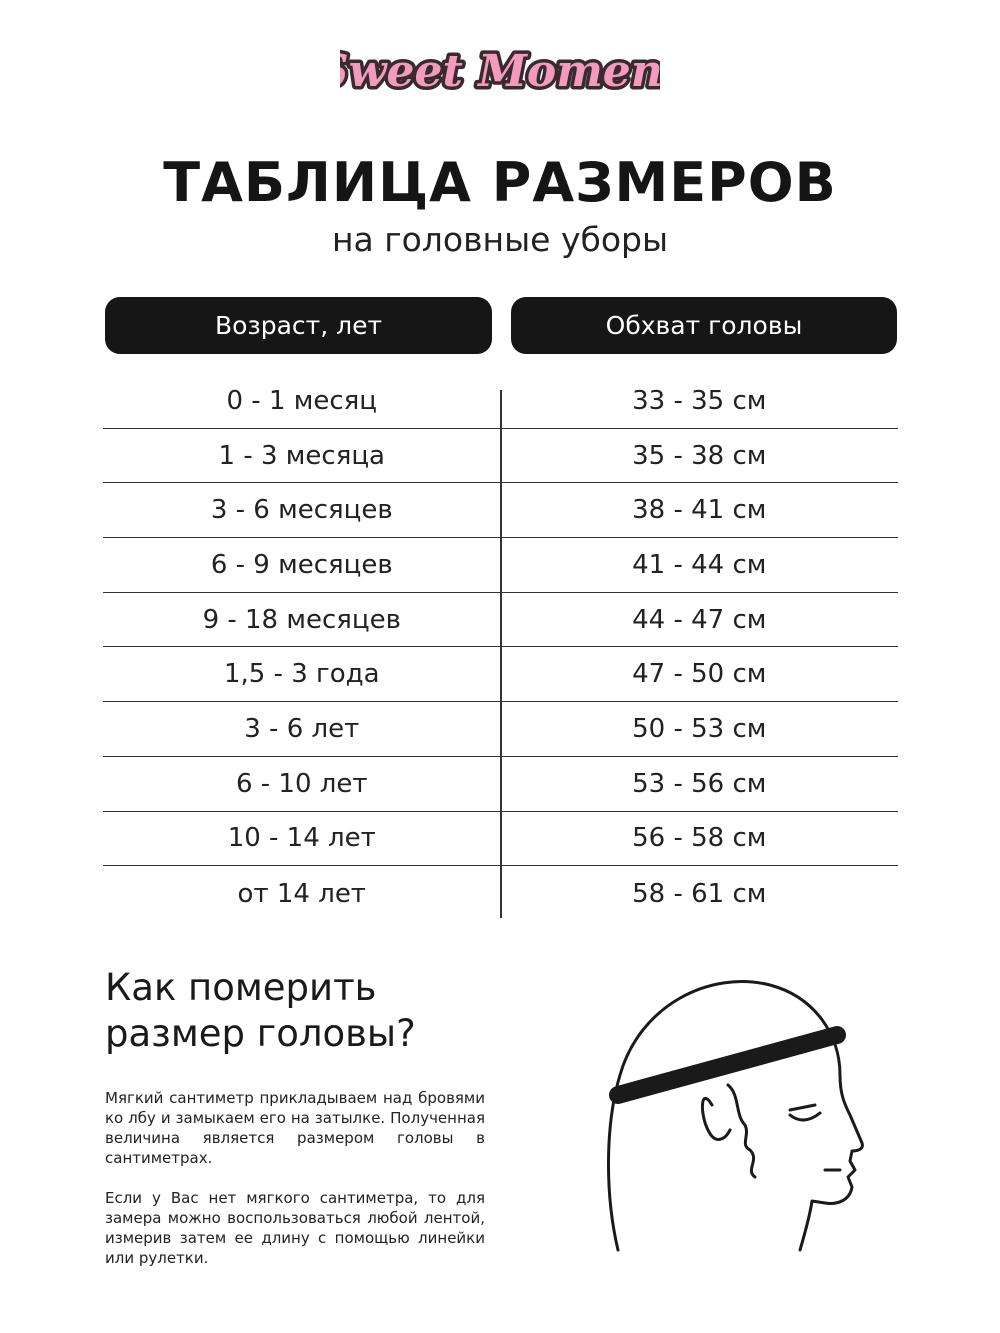 The width and height of the screenshot is (1000, 1333). What do you see at coordinates (301, 510) in the screenshot?
I see `cell-age: 3 - 6 месяцев` at bounding box center [301, 510].